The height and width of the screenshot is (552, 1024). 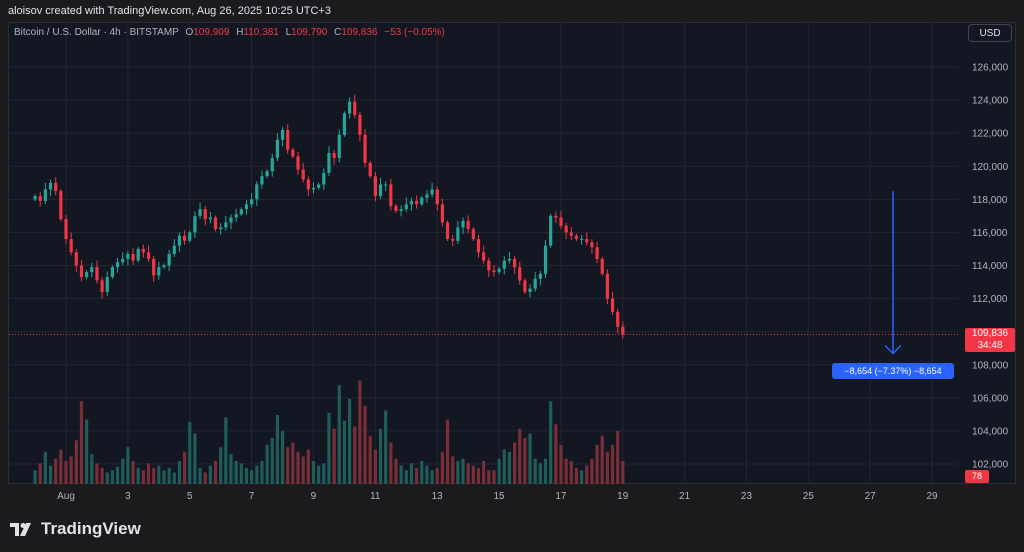 I want to click on low-label: L, so click(x=288, y=32).